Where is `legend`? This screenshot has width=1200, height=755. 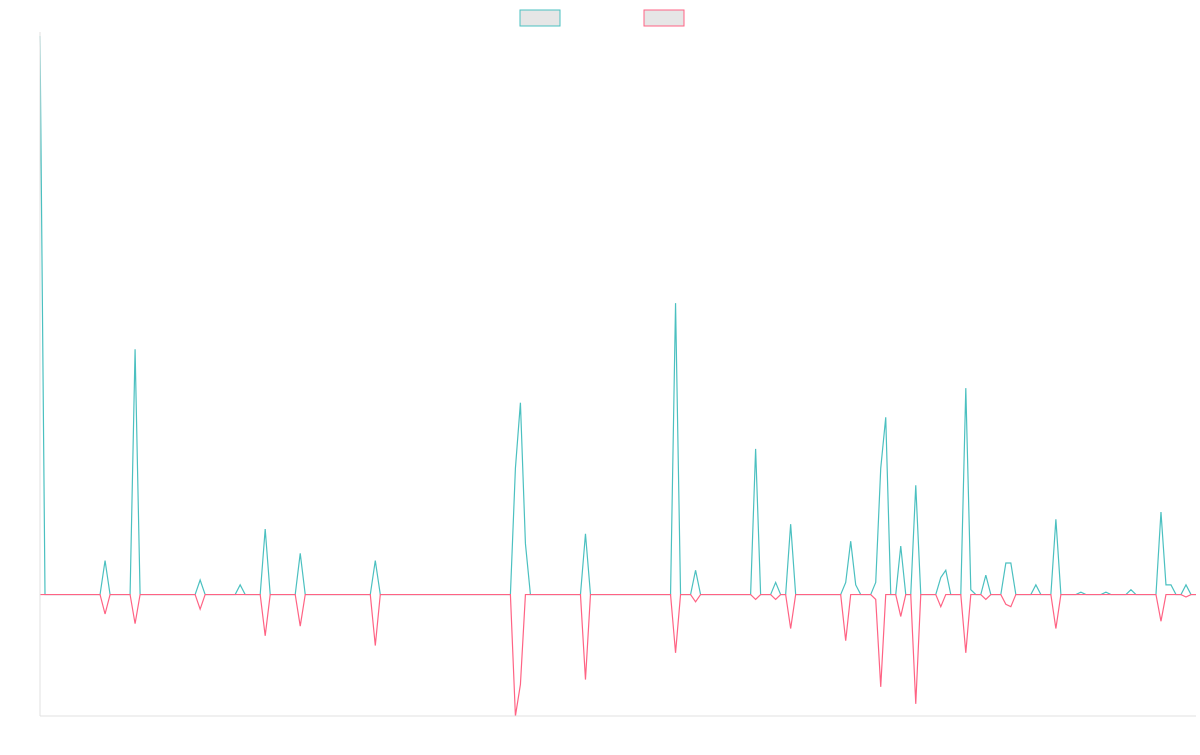
legend is located at coordinates (602, 18).